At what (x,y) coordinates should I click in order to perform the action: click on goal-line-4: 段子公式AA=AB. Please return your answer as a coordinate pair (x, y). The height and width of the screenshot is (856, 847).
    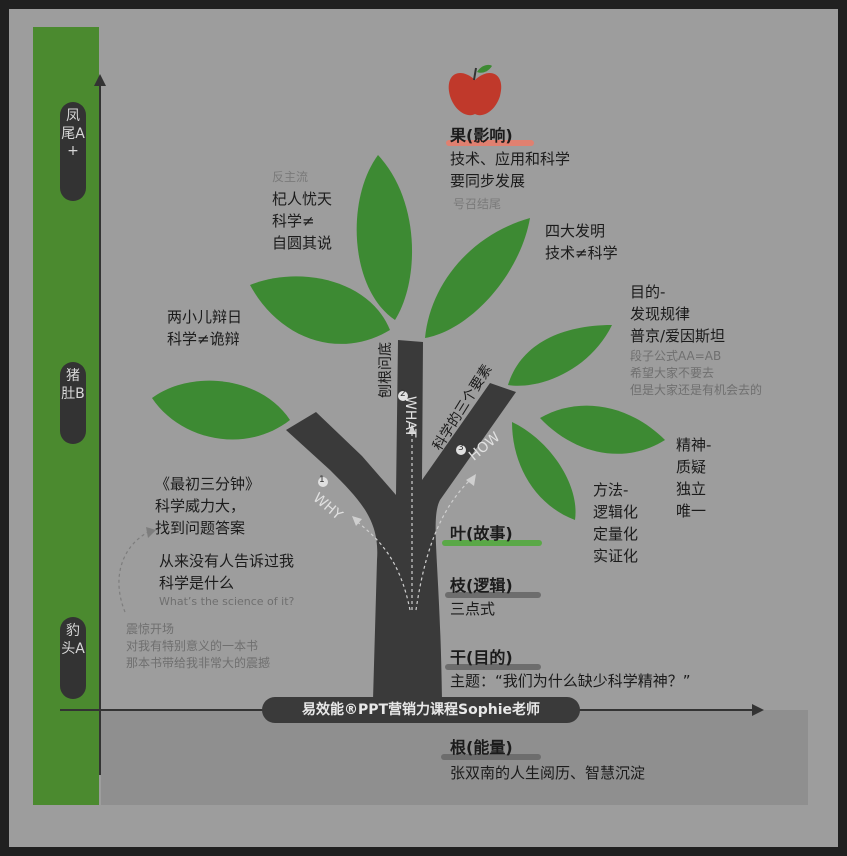
    Looking at the image, I should click on (676, 356).